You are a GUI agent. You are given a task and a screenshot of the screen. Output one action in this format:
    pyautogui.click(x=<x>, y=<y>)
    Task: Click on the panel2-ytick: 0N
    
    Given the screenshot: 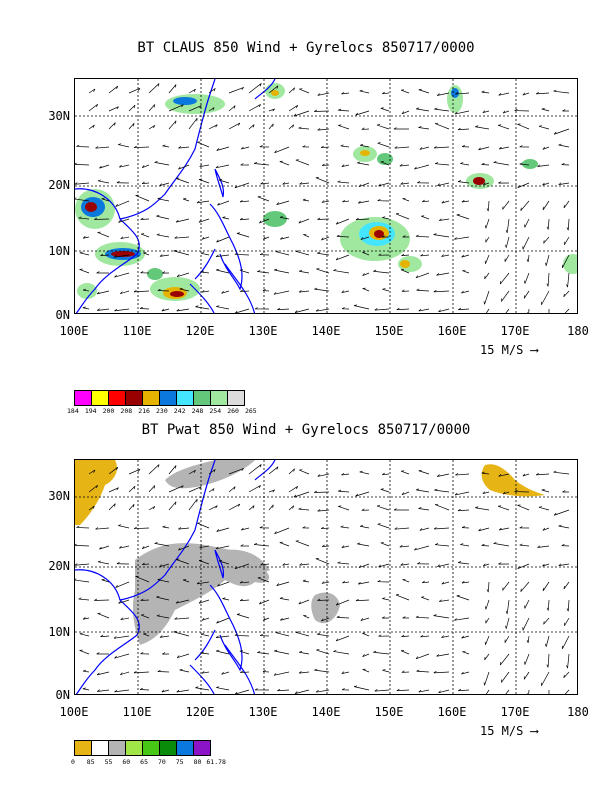 What is the action you would take?
    pyautogui.click(x=62, y=695)
    